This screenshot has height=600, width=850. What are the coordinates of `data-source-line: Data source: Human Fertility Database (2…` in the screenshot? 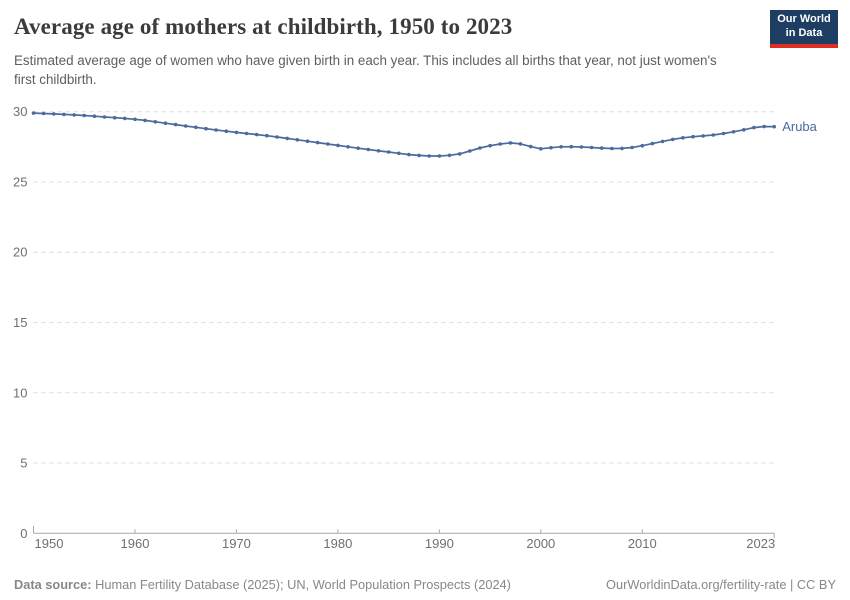 It's located at (262, 584).